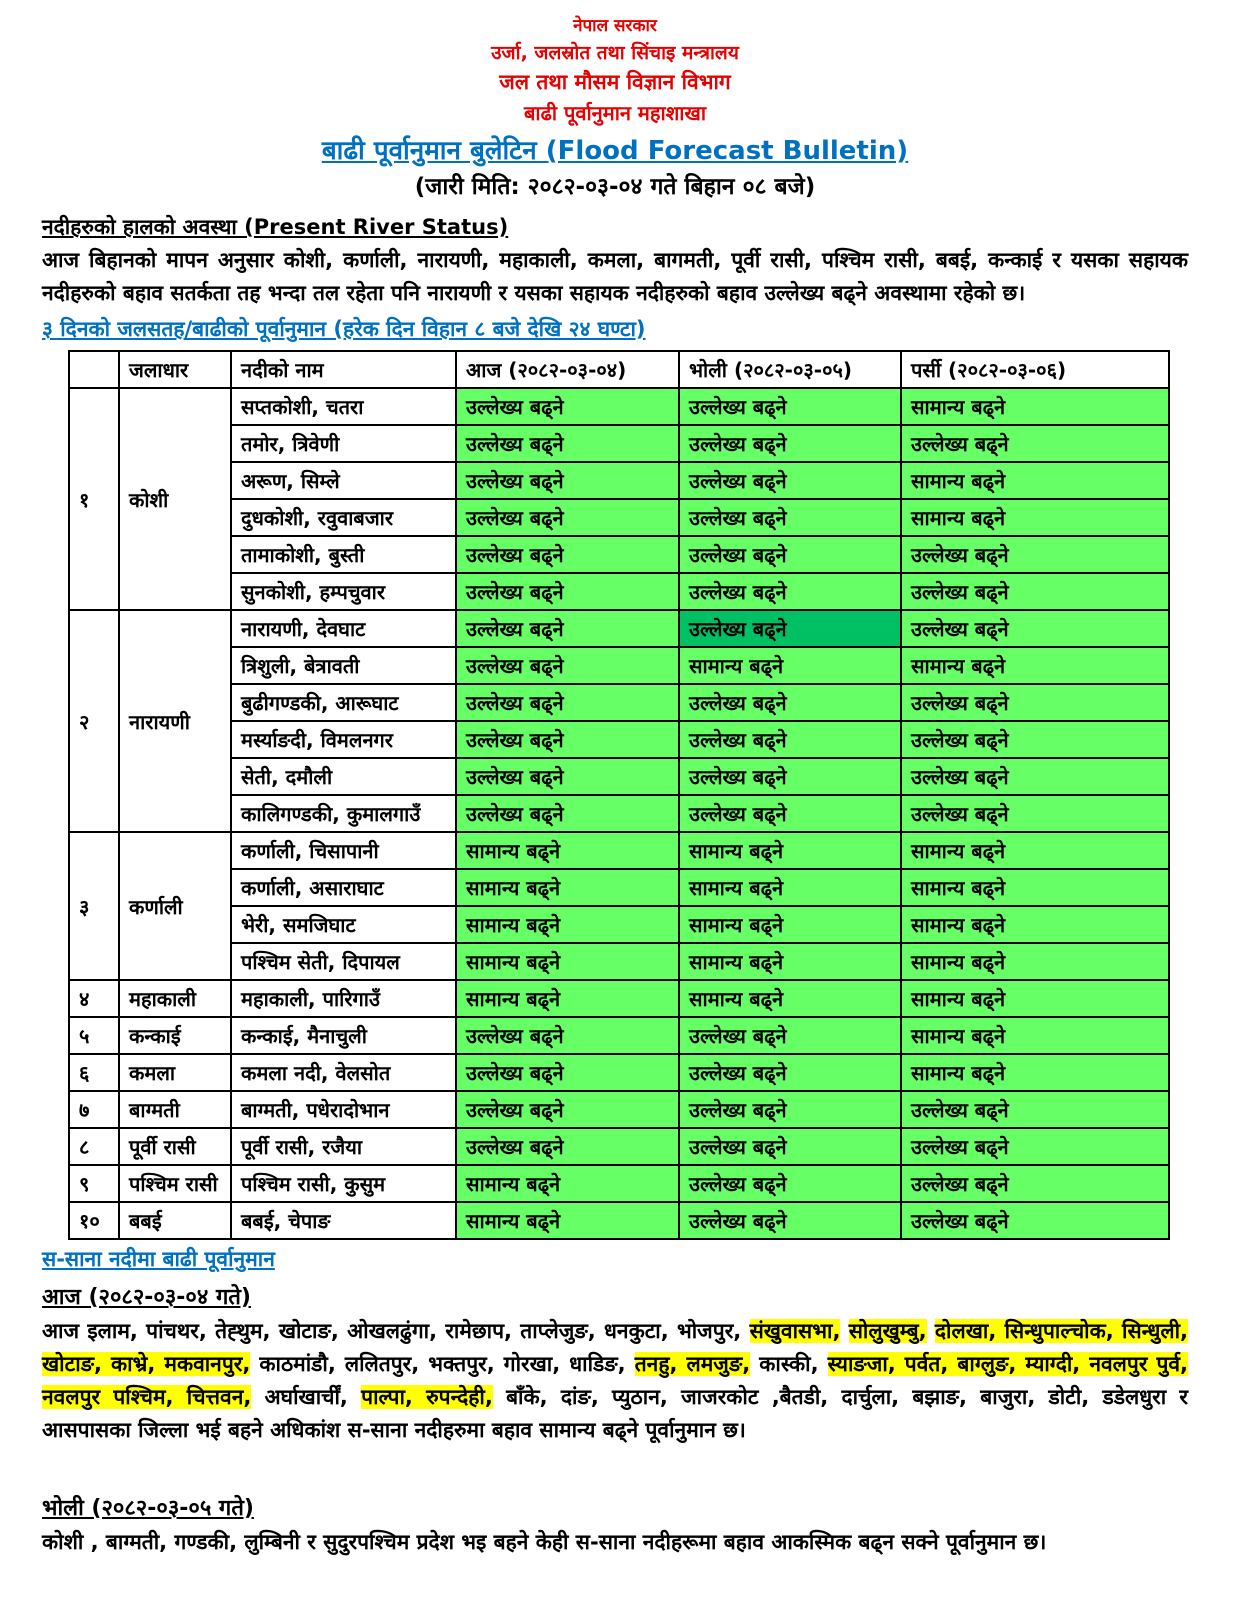 This screenshot has width=1236, height=1600. Describe the element at coordinates (175, 1146) in the screenshot. I see `basin-name-cell: पूर्वी रासी` at that location.